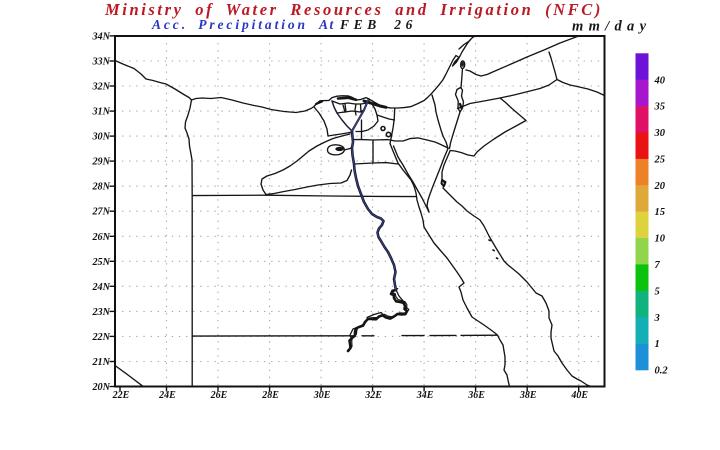  What do you see at coordinates (326, 24) in the screenshot?
I see `svg-text: At` at bounding box center [326, 24].